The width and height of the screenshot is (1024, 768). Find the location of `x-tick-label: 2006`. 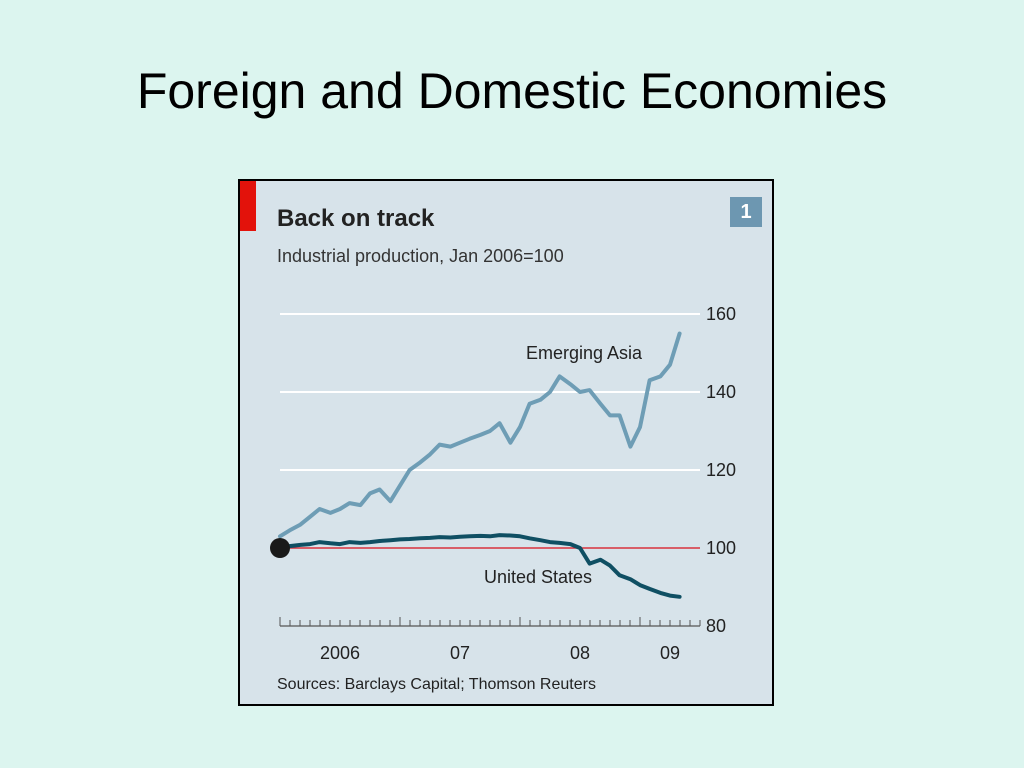

x-tick-label: 2006 is located at coordinates (340, 653).